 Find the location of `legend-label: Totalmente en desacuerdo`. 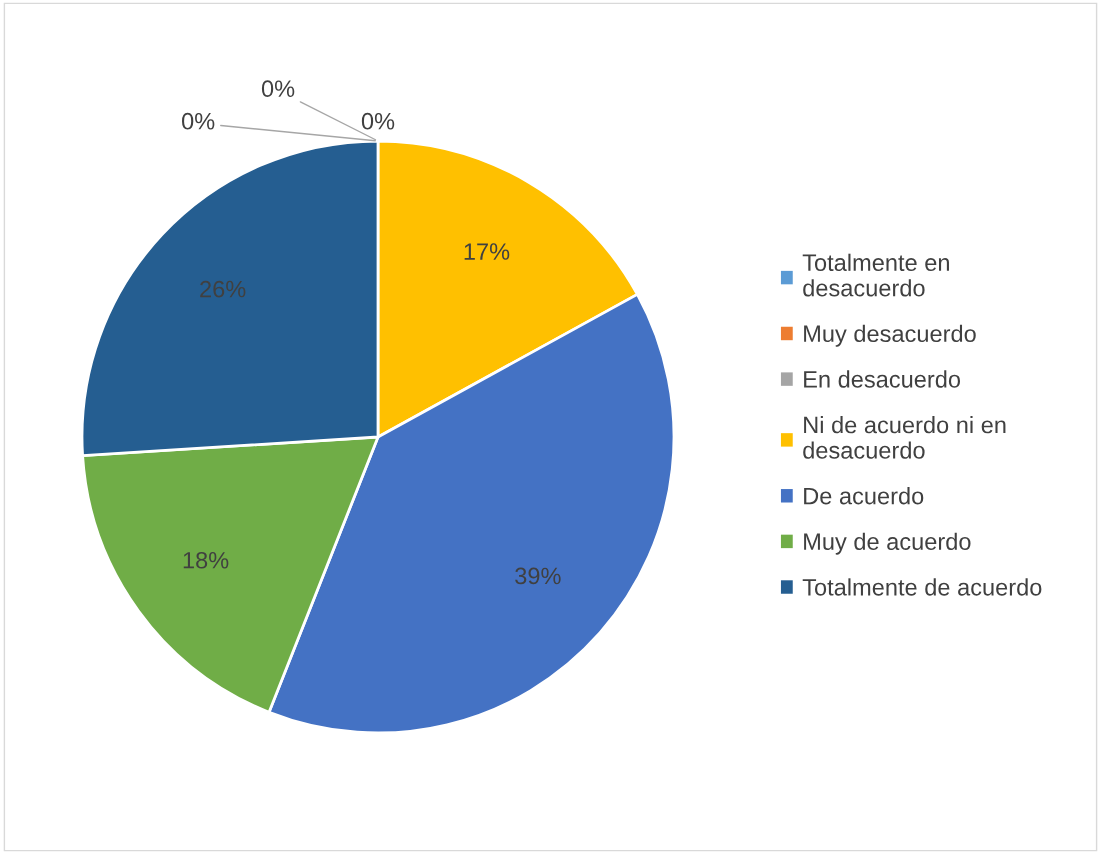

legend-label: Totalmente en desacuerdo is located at coordinates (875, 275).